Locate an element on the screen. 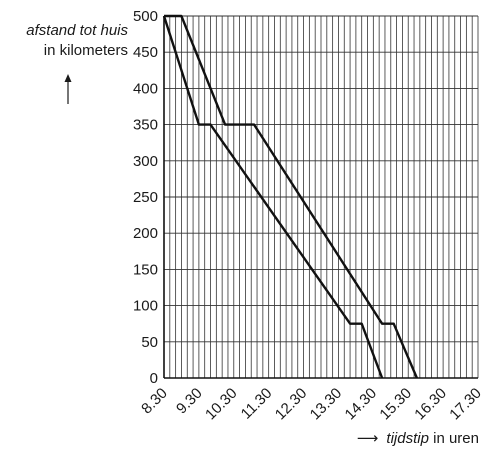  y-tick-label: 0 is located at coordinates (154, 378).